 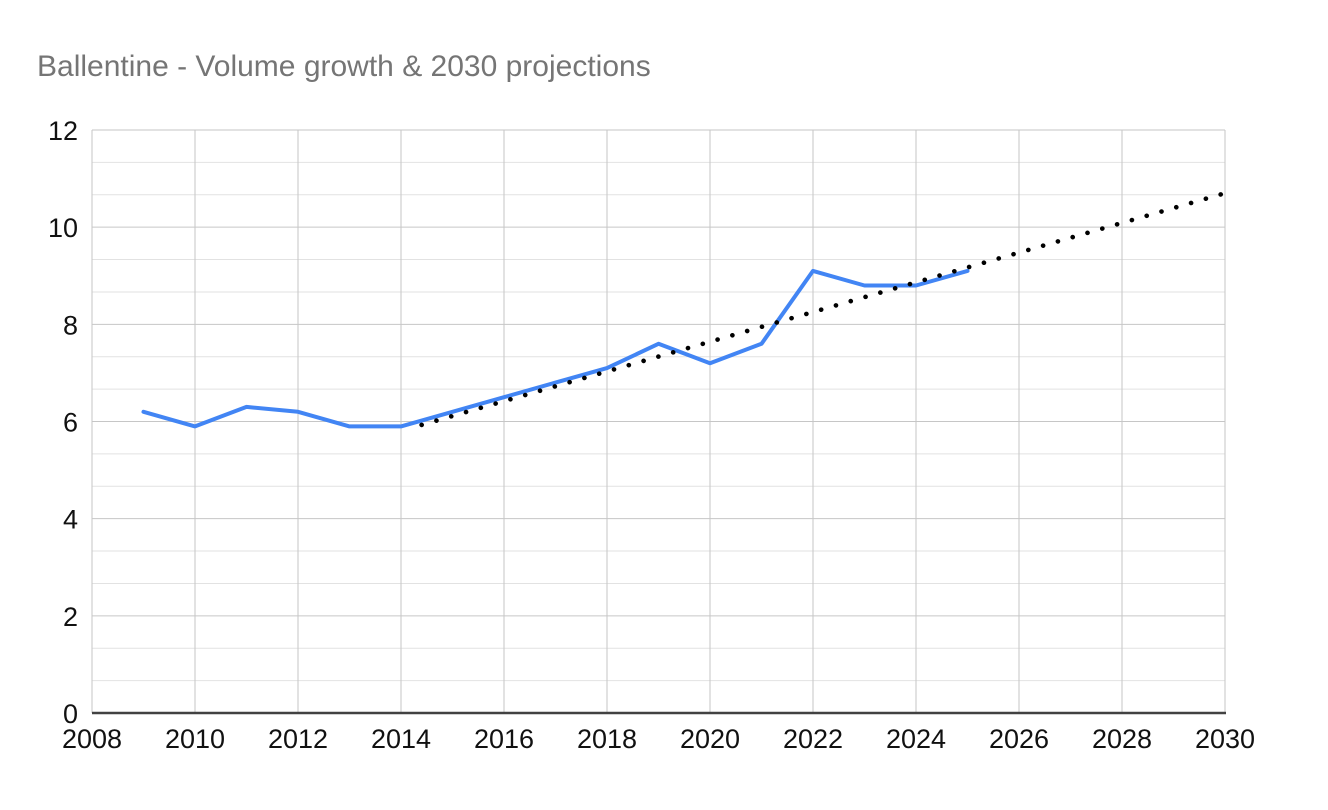 What do you see at coordinates (63, 228) in the screenshot?
I see `y-axis-tick-label: 10` at bounding box center [63, 228].